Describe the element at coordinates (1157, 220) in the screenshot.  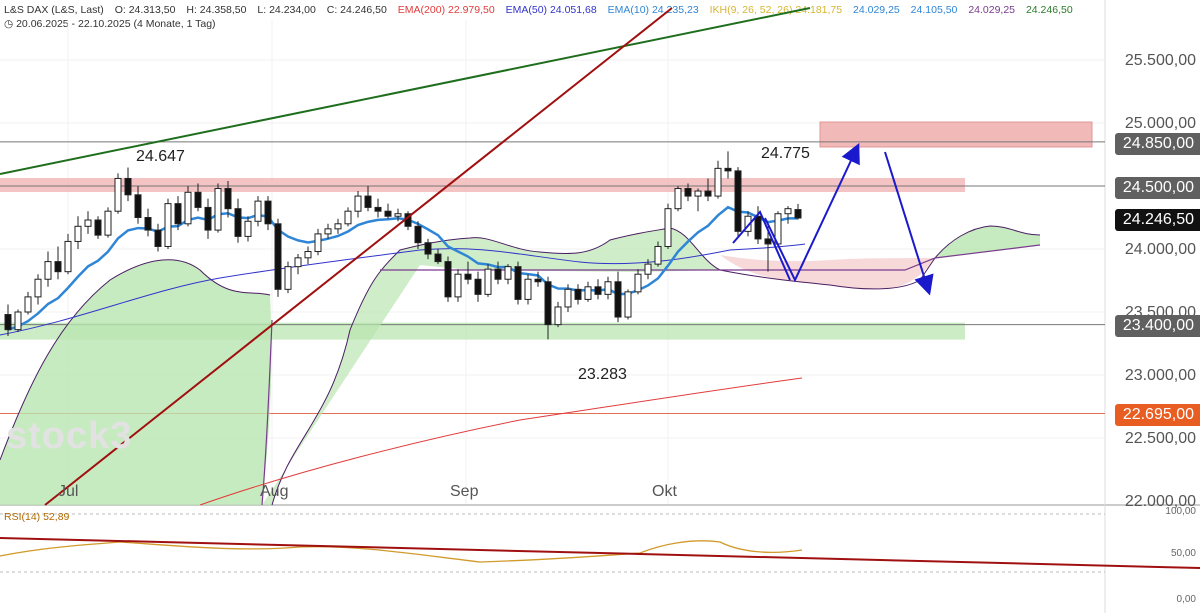
I see `price-label-current: 24.246,50` at that location.